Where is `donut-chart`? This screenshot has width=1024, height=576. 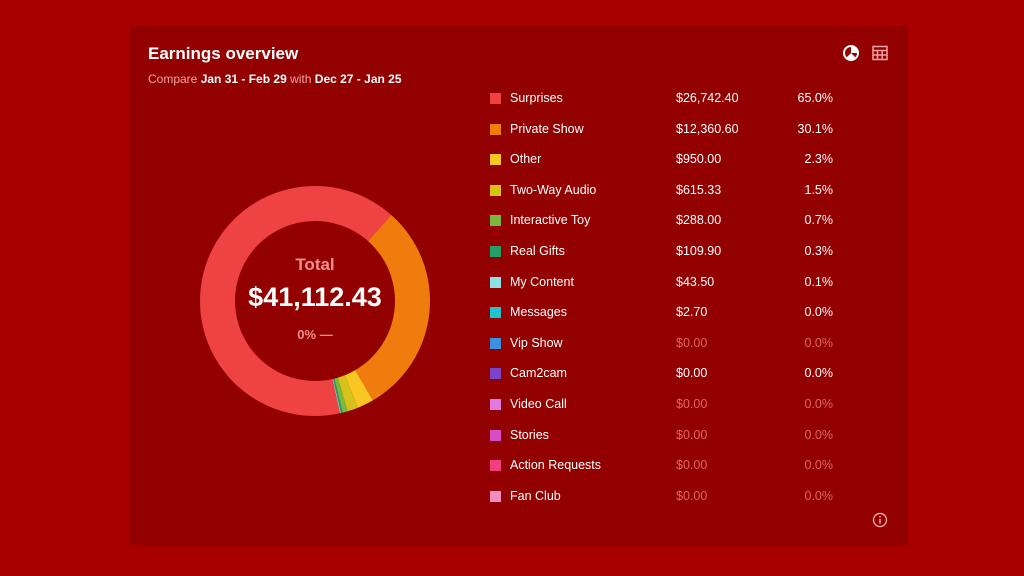
donut-chart is located at coordinates (314, 301).